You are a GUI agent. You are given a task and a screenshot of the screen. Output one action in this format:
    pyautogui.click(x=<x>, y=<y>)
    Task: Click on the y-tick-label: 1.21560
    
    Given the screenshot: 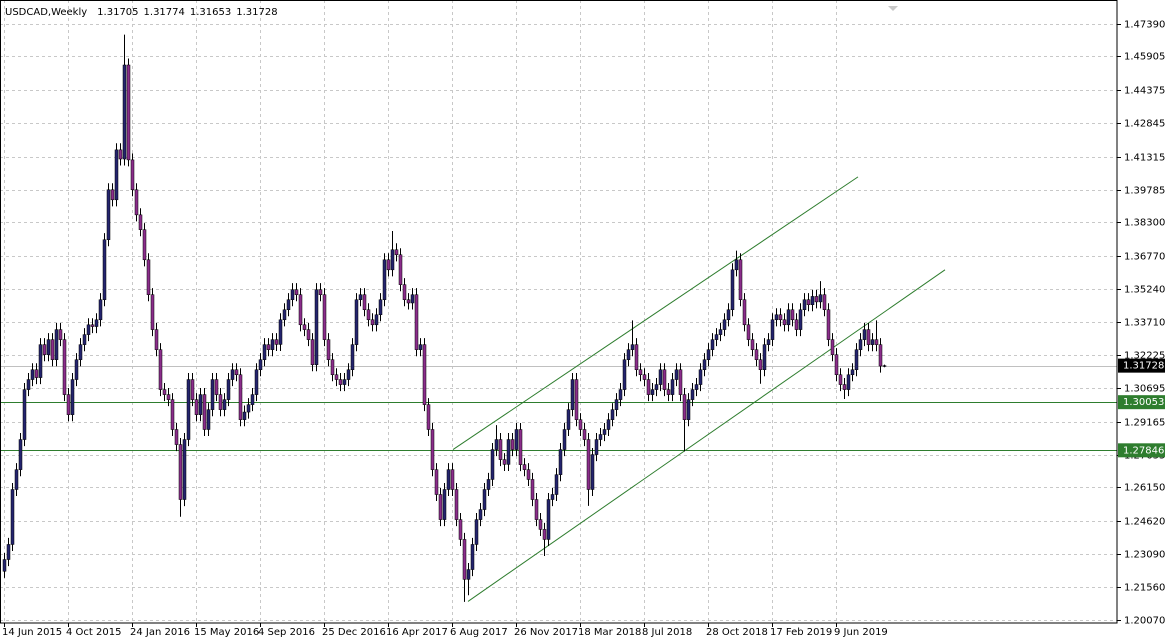 What is the action you would take?
    pyautogui.click(x=1144, y=588)
    